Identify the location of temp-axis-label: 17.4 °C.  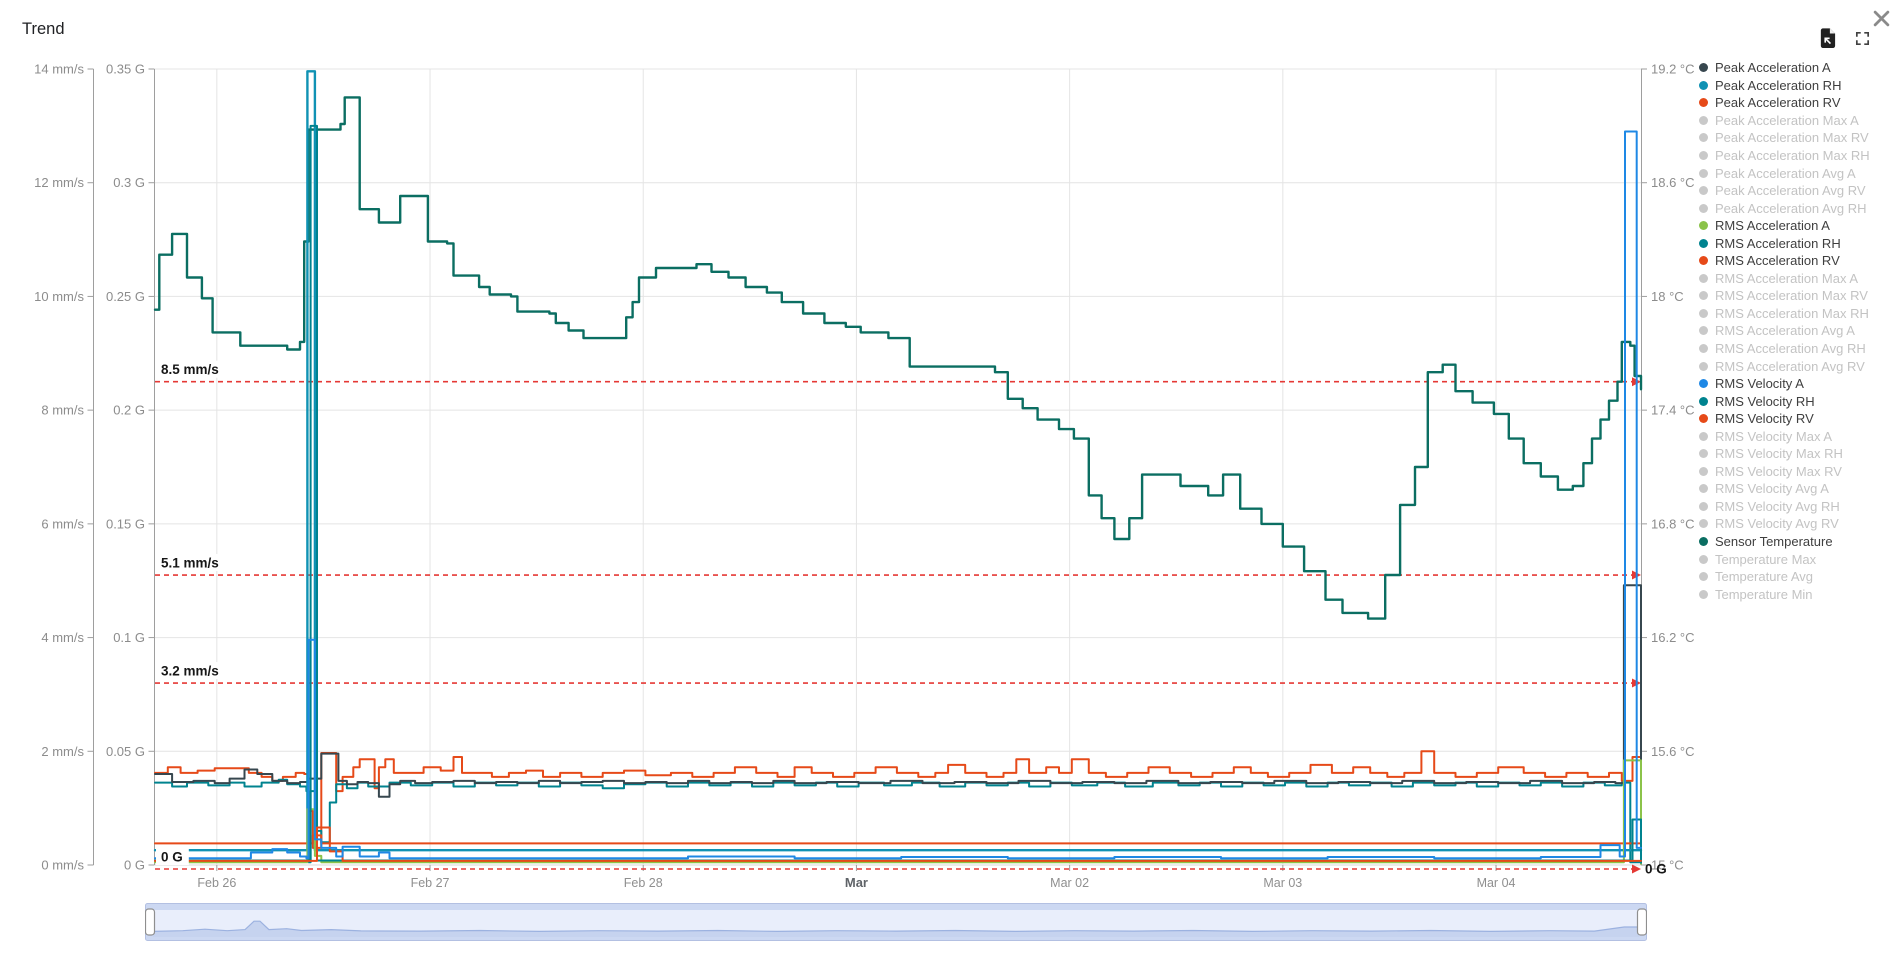
(1673, 410).